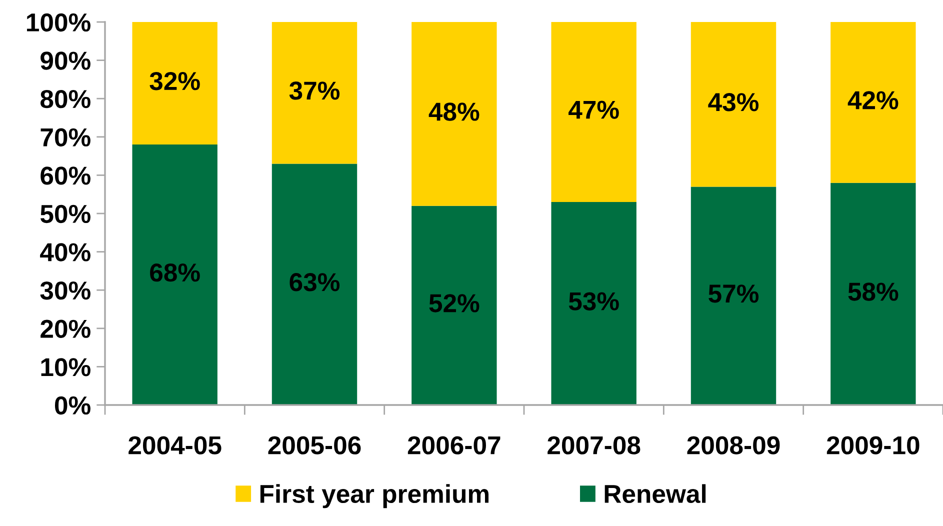 Image resolution: width=943 pixels, height=526 pixels. I want to click on y-tick-label: 90%, so click(65, 61).